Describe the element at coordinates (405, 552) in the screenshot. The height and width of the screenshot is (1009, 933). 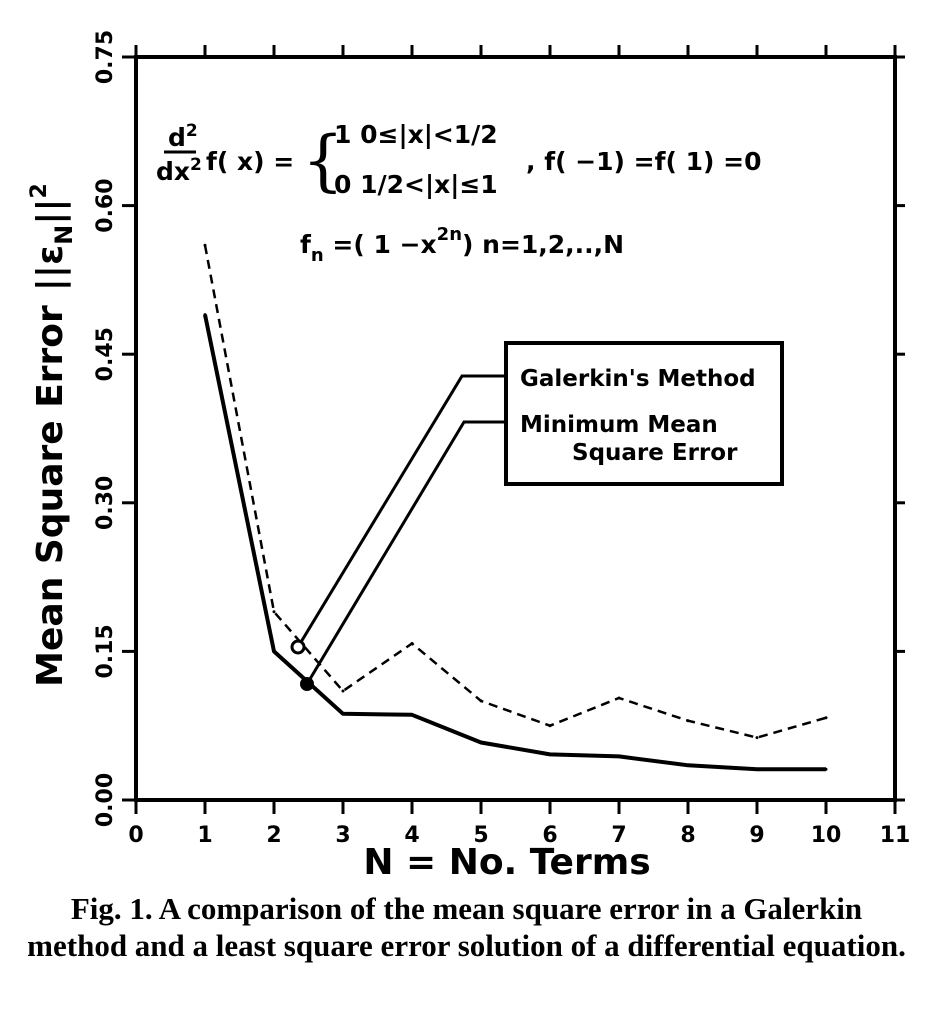
I see `leader-minimum` at that location.